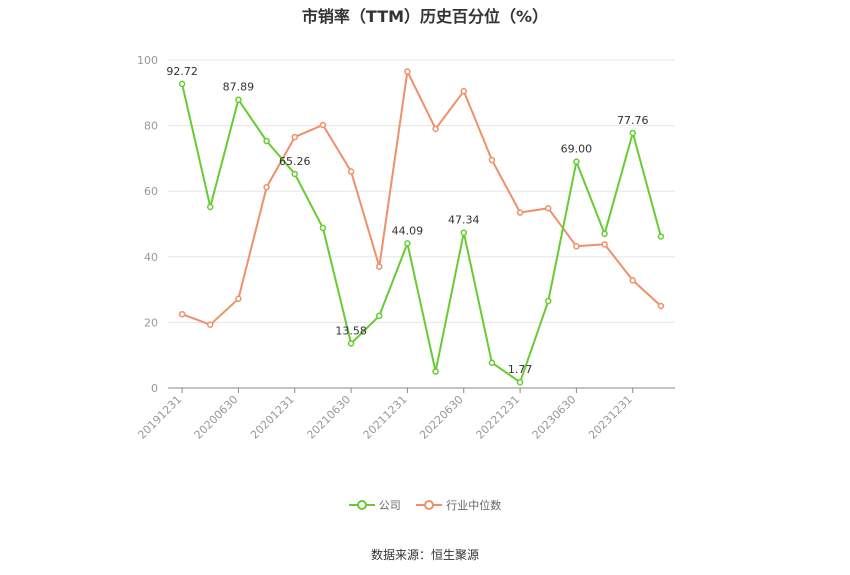 The image size is (850, 575). I want to click on legend: 公司 行业中位数, so click(425, 506).